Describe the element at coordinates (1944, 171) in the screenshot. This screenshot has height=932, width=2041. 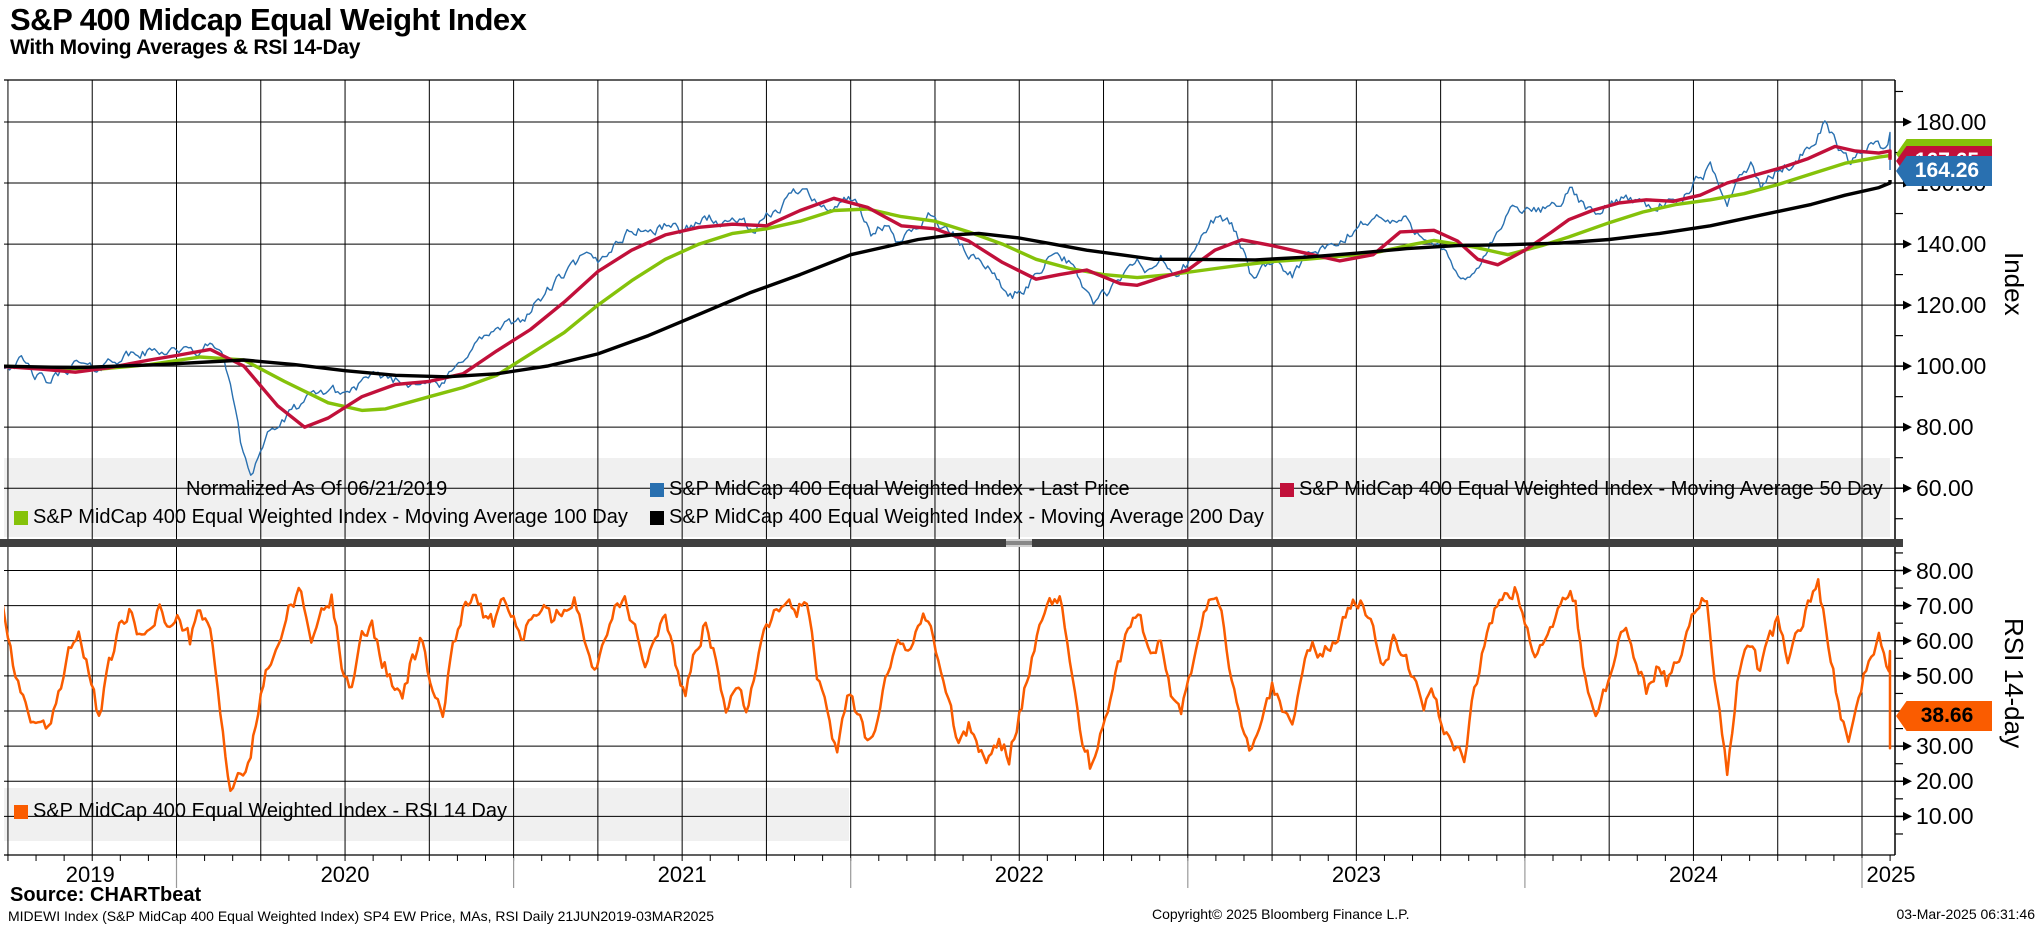
I see `last-price-tag: 164.26` at that location.